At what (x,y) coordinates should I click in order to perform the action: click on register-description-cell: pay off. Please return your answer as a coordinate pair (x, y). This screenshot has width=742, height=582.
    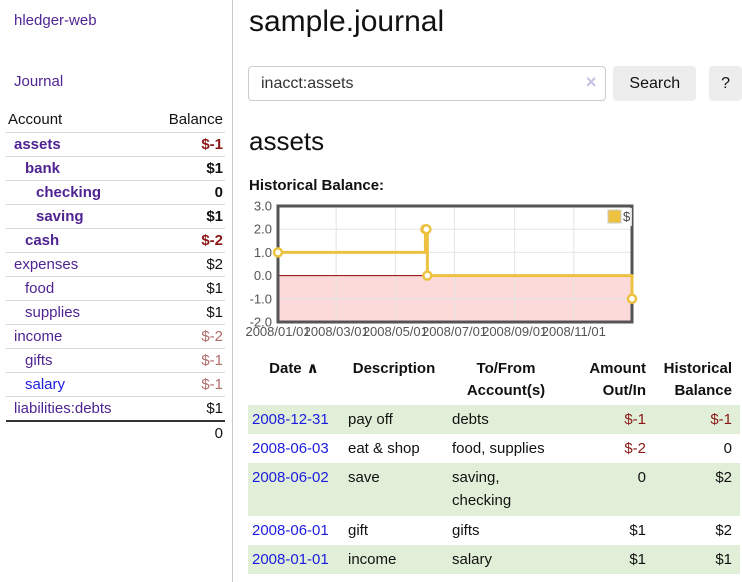
    Looking at the image, I should click on (370, 419).